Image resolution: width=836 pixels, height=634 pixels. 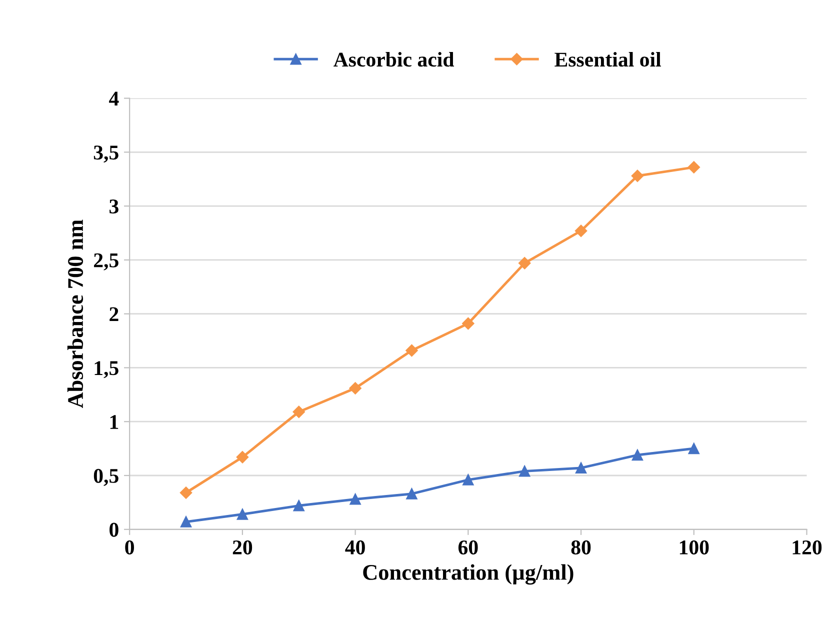 I want to click on x-tick-label: 60, so click(x=468, y=547).